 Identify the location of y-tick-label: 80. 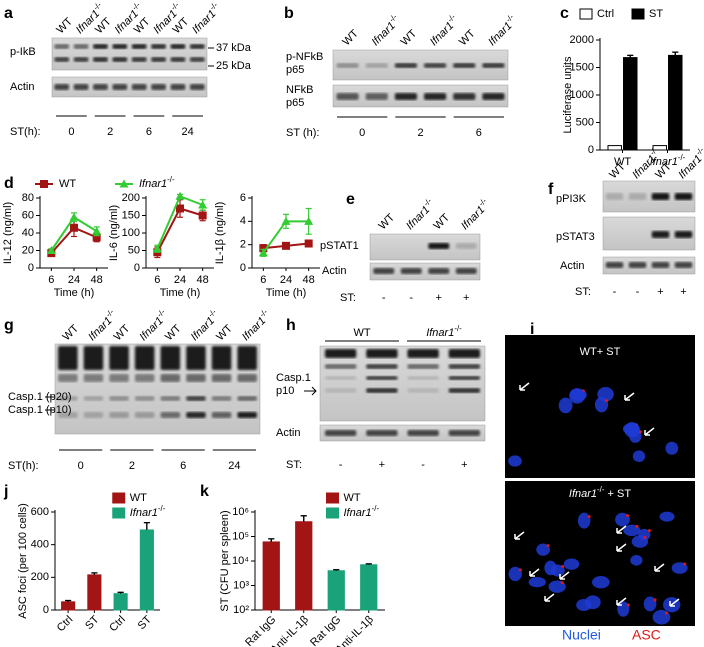
(28, 198).